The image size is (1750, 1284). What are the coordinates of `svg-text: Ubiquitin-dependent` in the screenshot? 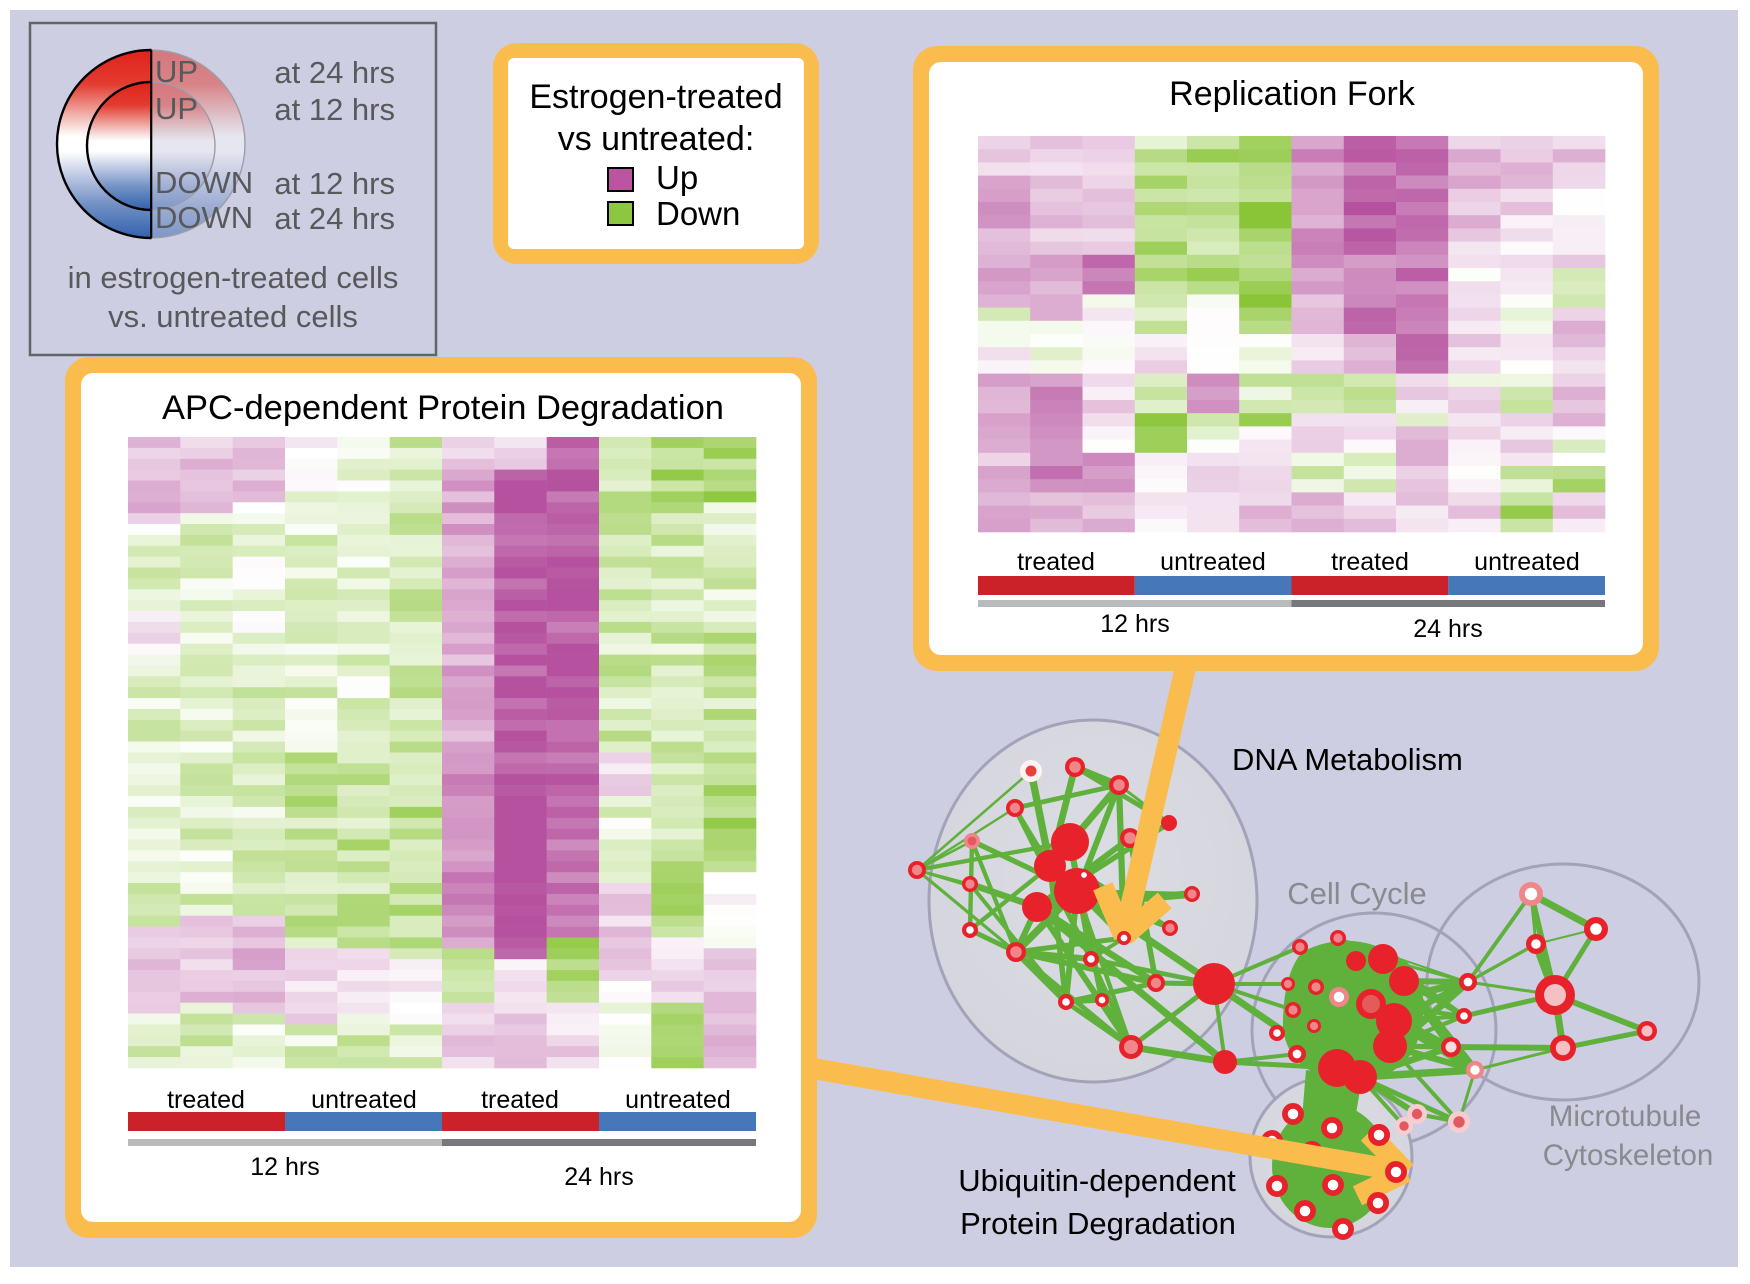 It's located at (1097, 1180).